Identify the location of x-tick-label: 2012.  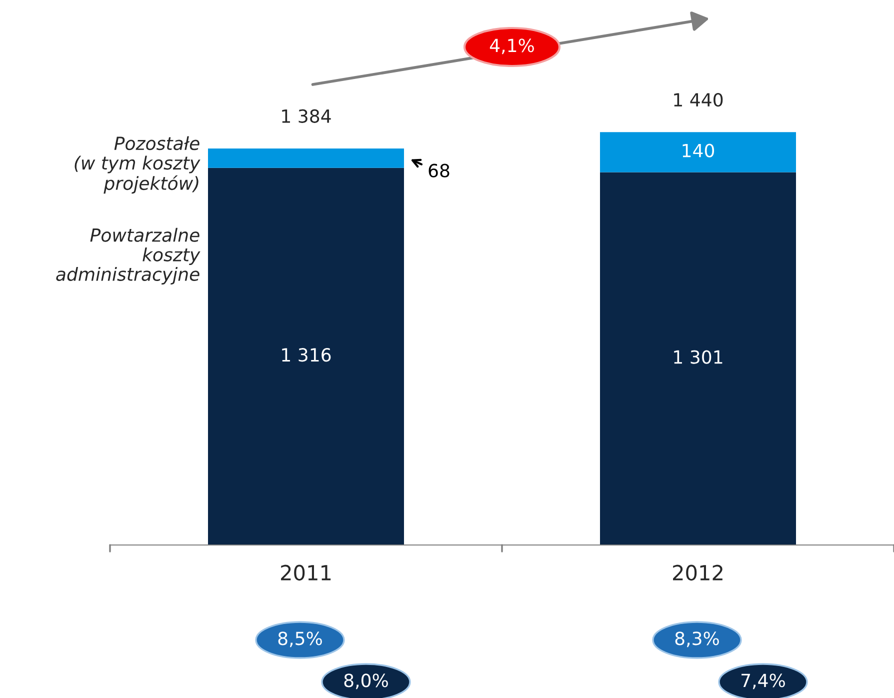
(697, 572).